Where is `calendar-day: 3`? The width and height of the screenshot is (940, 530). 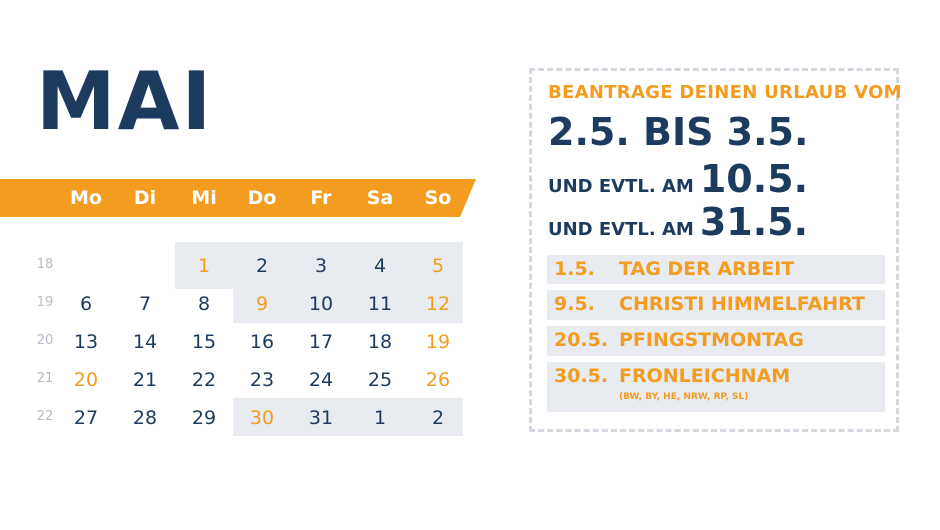 calendar-day: 3 is located at coordinates (321, 266).